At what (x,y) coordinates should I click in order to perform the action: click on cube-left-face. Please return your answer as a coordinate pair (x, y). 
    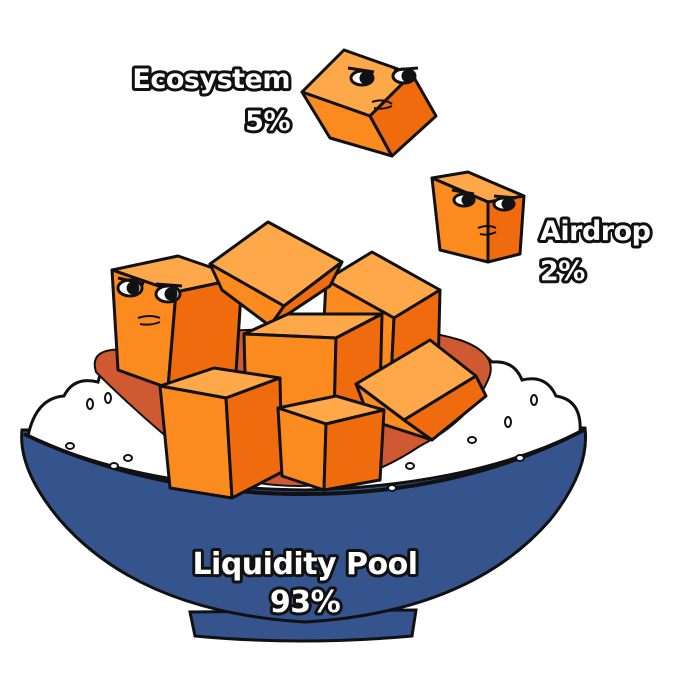
    Looking at the image, I should click on (177, 322).